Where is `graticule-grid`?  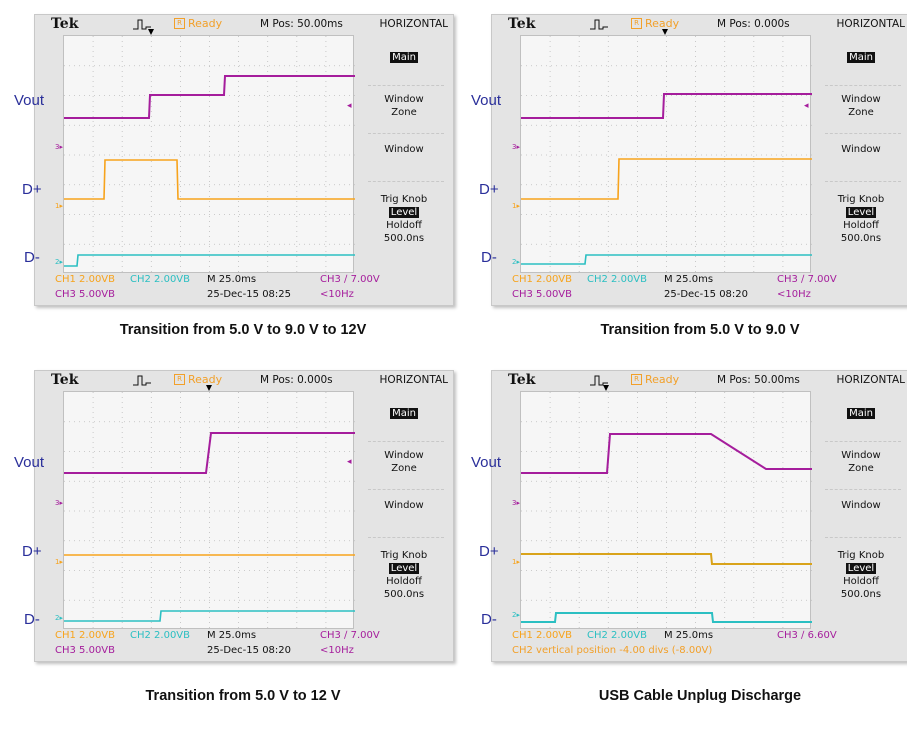 graticule-grid is located at coordinates (666, 511).